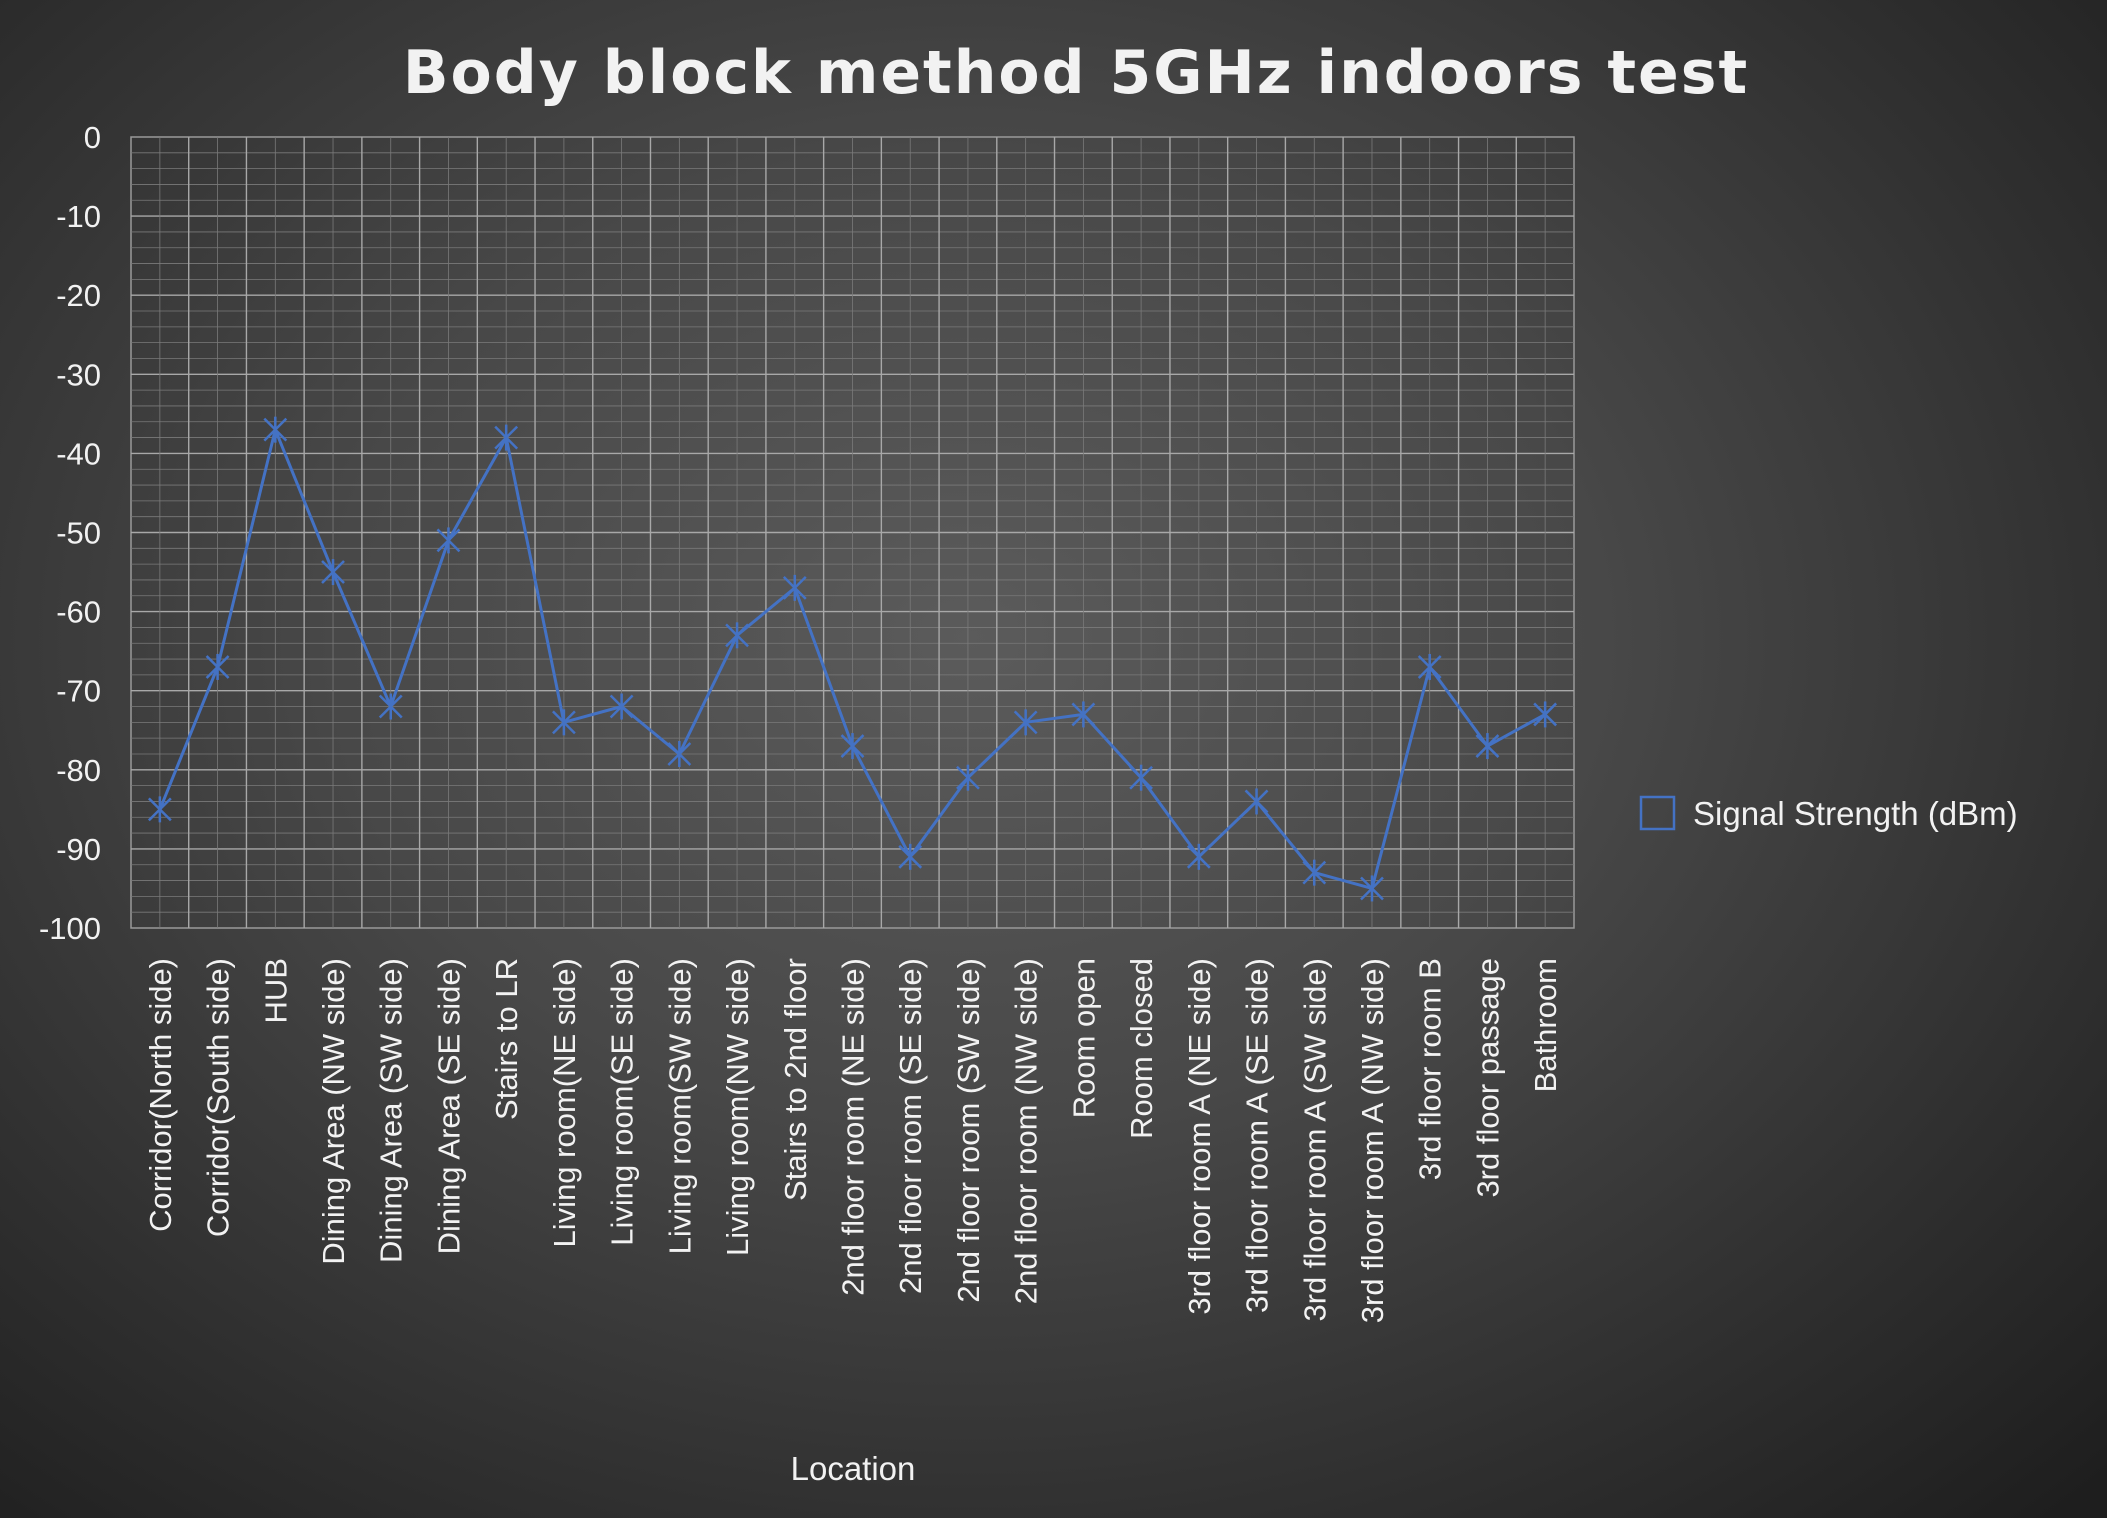 The width and height of the screenshot is (2107, 1518). Describe the element at coordinates (795, 1079) in the screenshot. I see `x-category-label: Stairs to 2nd floor` at that location.